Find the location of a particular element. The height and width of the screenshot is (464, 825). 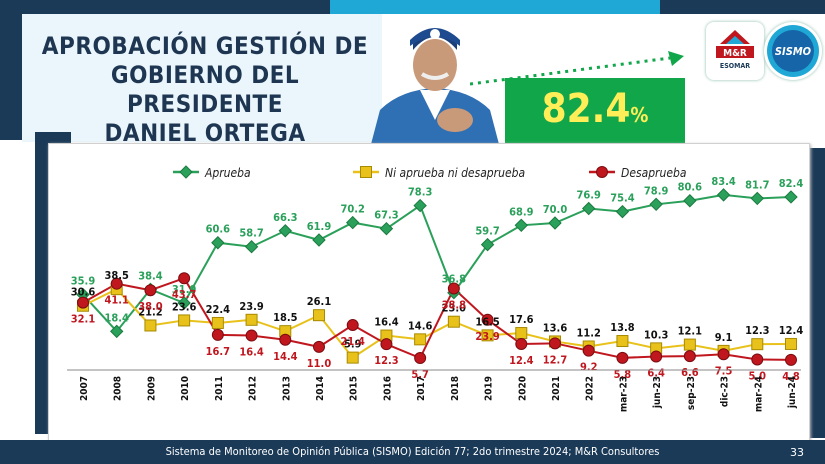

x-tick-label: jun-24 is located at coordinates (792, 392).